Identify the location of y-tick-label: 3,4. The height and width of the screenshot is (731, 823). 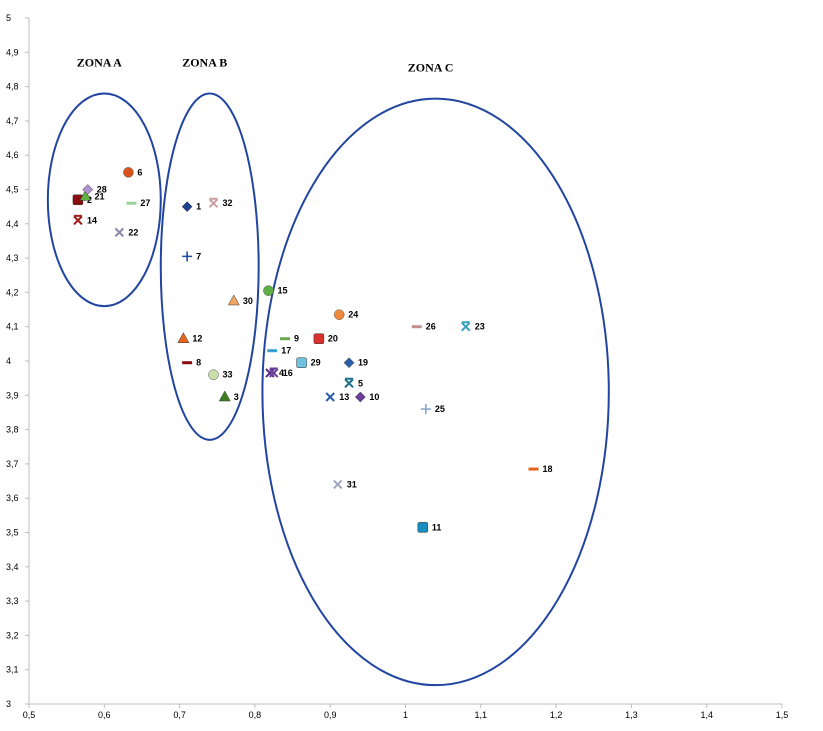
(12, 567).